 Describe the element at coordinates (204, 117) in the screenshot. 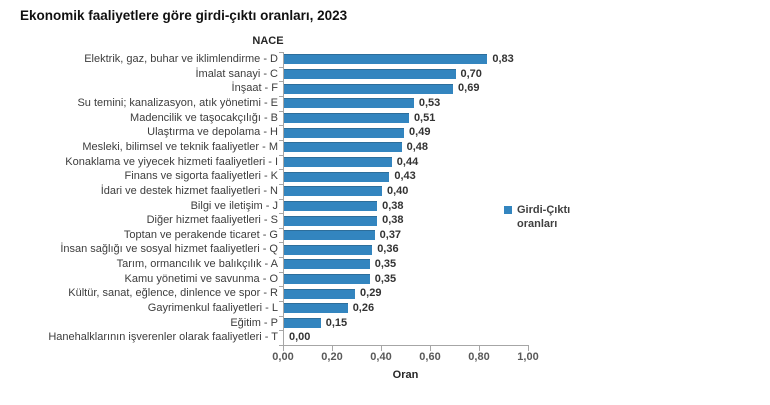

I see `category-label: Madencilik ve taşocakçılığı - B` at that location.